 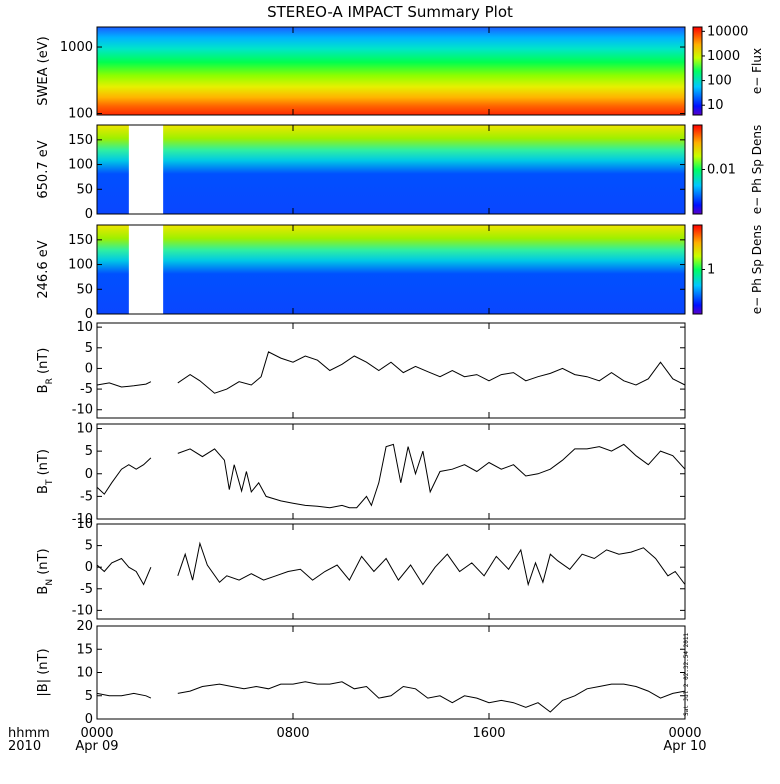 What do you see at coordinates (715, 105) in the screenshot?
I see `swea-colorbar-tick-label: 10` at bounding box center [715, 105].